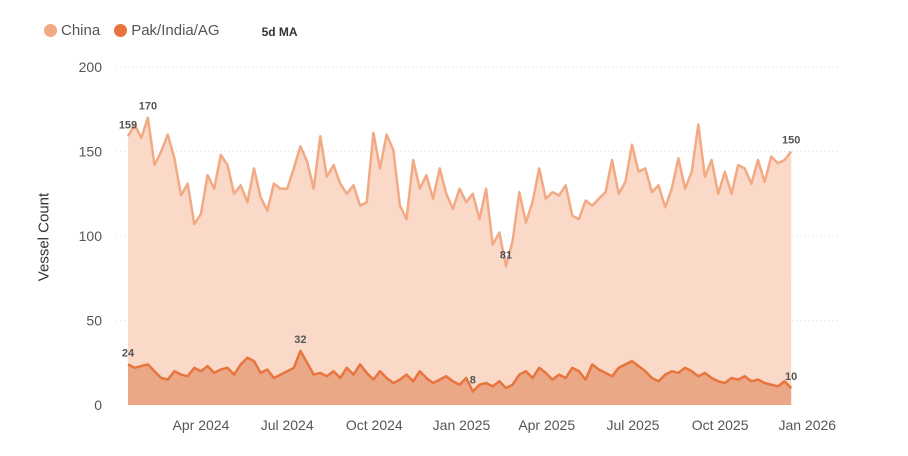  What do you see at coordinates (148, 107) in the screenshot?
I see `data-label-1: 170` at bounding box center [148, 107].